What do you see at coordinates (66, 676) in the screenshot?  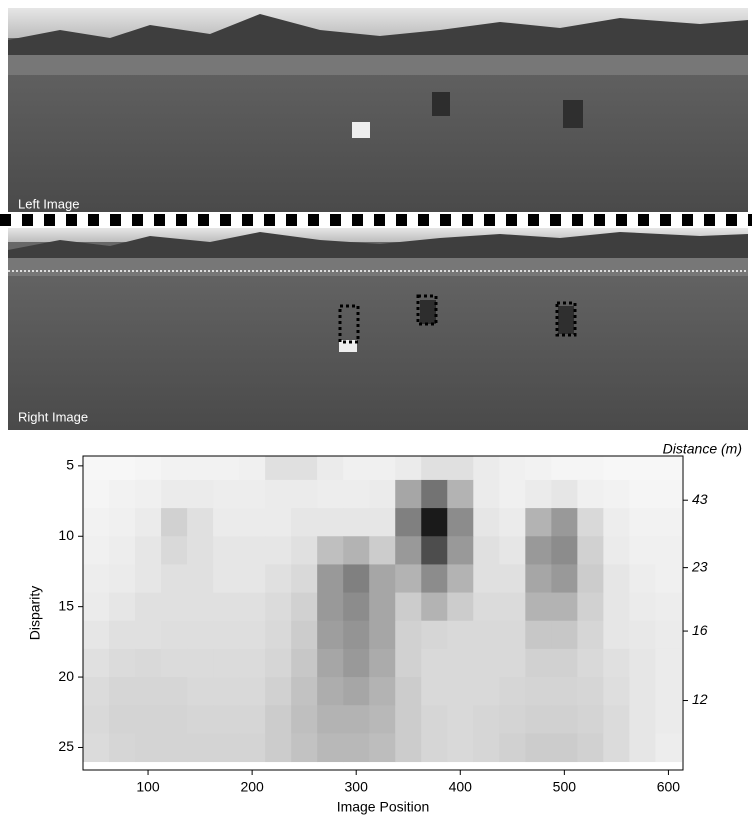 I see `y-tick-label: 20` at bounding box center [66, 676].